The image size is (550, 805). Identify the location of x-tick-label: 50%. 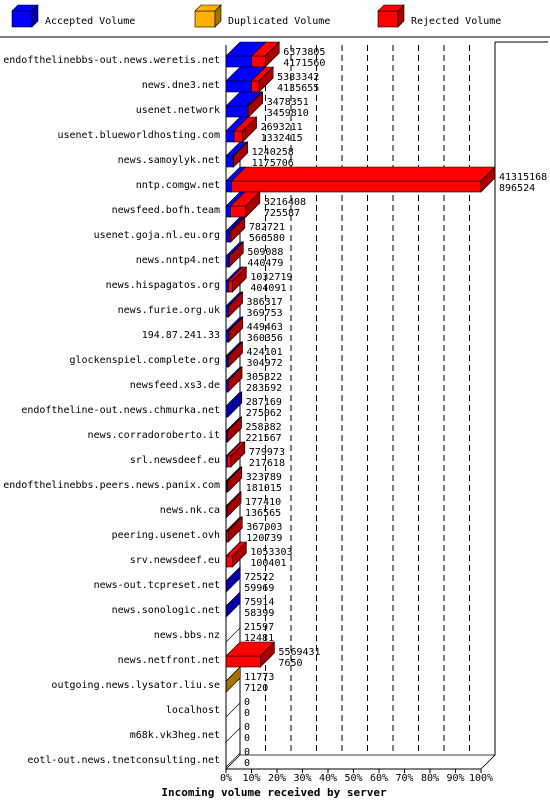
(353, 778).